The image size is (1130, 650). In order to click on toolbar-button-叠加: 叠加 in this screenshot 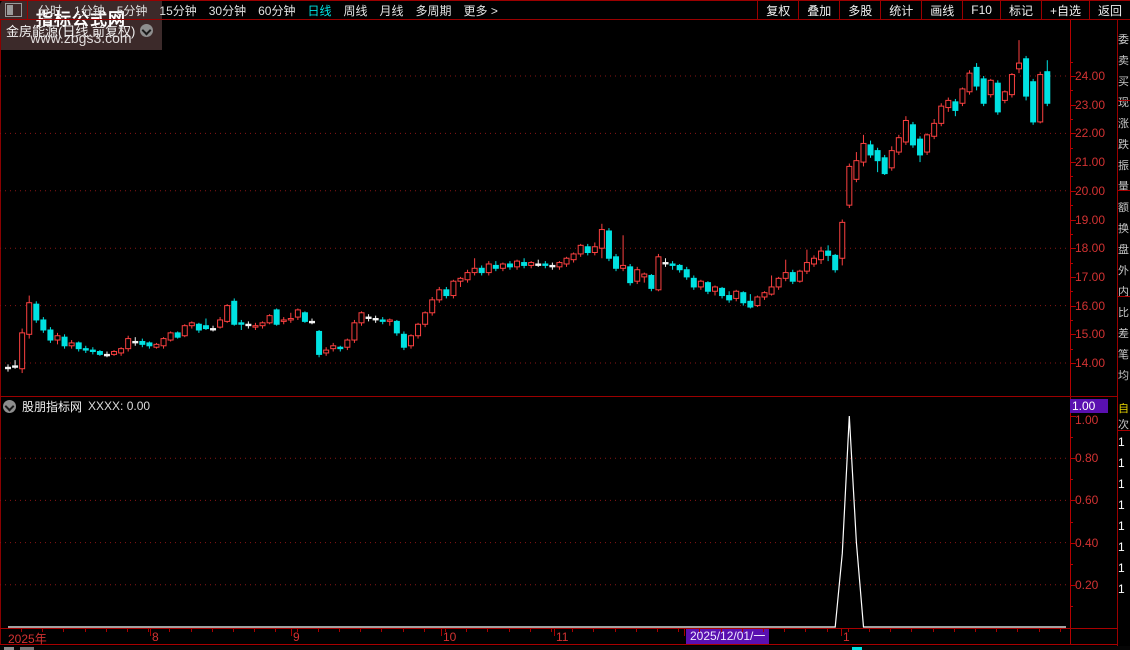, I will do `click(818, 10)`.